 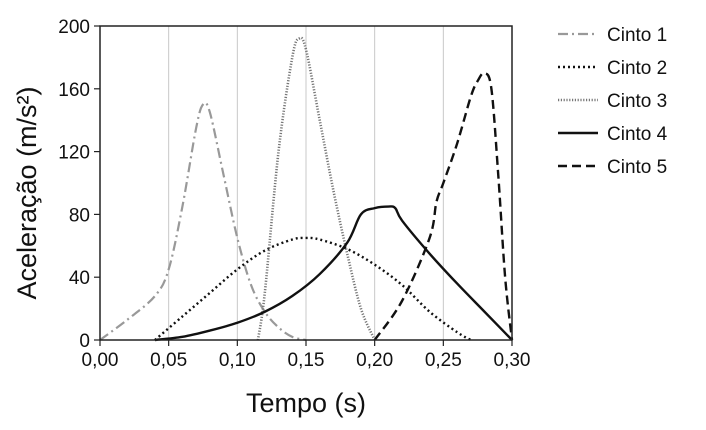 I want to click on legend-label: Cinto 1, so click(x=637, y=35).